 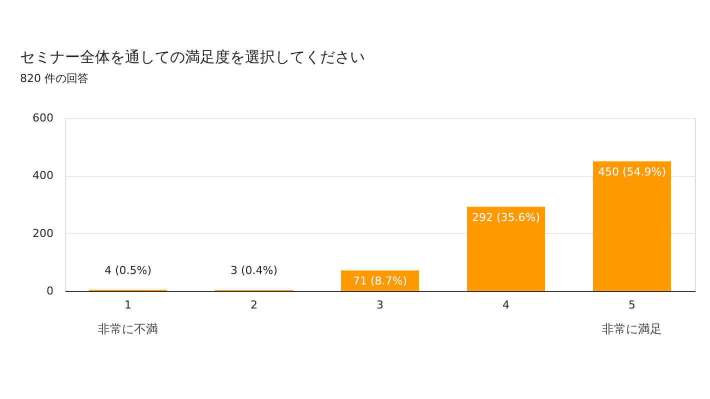 What do you see at coordinates (128, 305) in the screenshot?
I see `x-tick-label: 1` at bounding box center [128, 305].